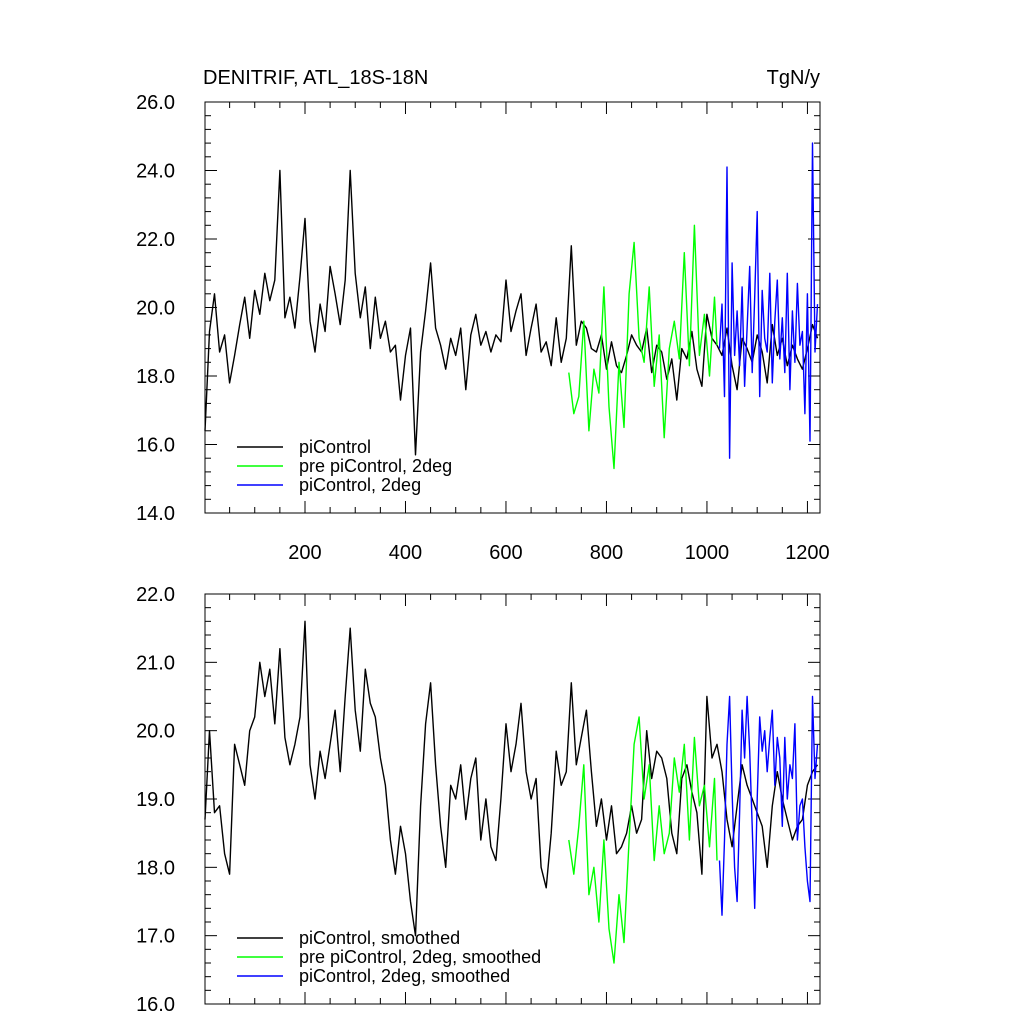 The image size is (1024, 1024). Describe the element at coordinates (155, 800) in the screenshot. I see `y-tick-label: 19.0` at that location.